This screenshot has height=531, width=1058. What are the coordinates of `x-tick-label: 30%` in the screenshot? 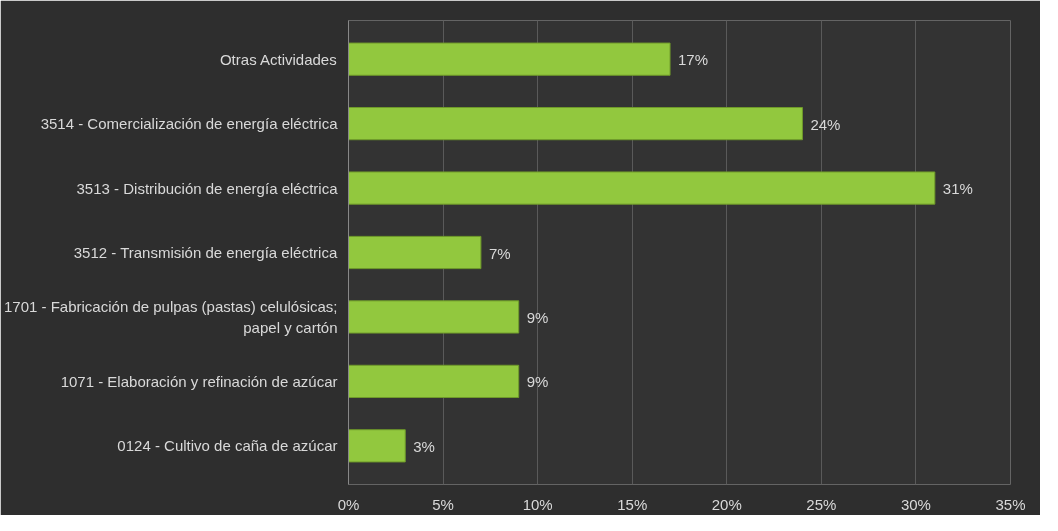 It's located at (915, 504).